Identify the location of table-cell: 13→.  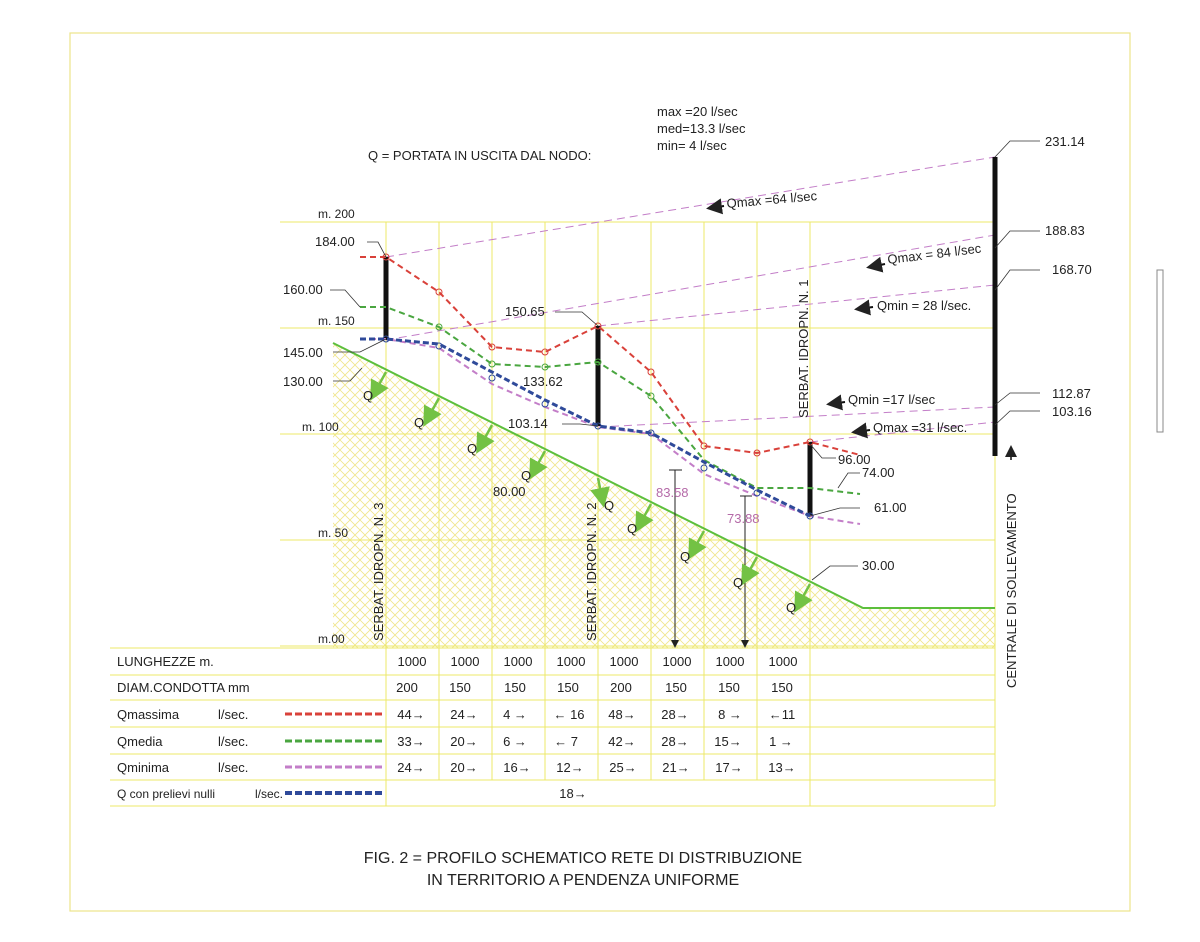
(781, 767).